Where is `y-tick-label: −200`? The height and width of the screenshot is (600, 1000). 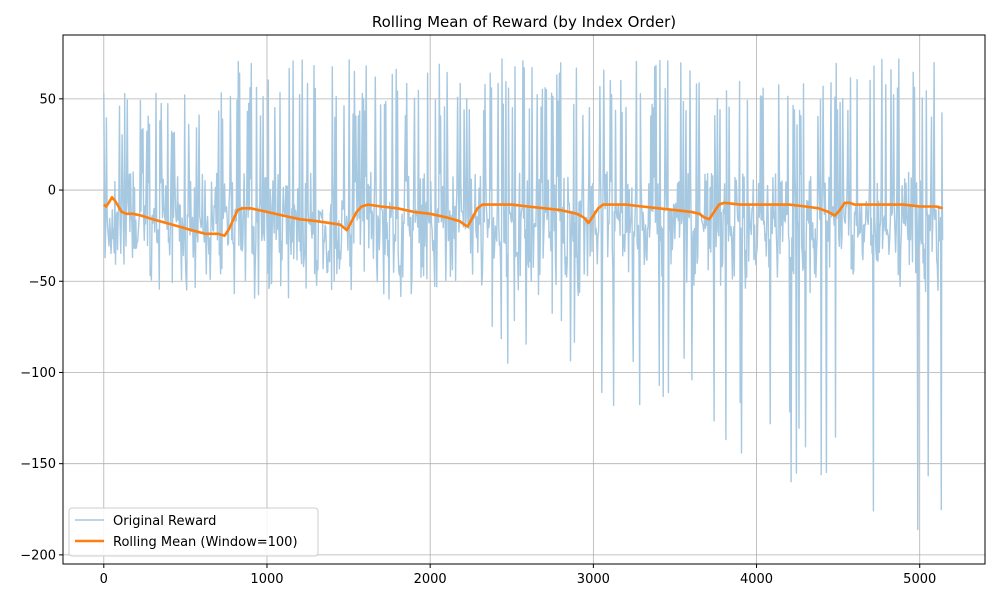
y-tick-label: −200 is located at coordinates (38, 555).